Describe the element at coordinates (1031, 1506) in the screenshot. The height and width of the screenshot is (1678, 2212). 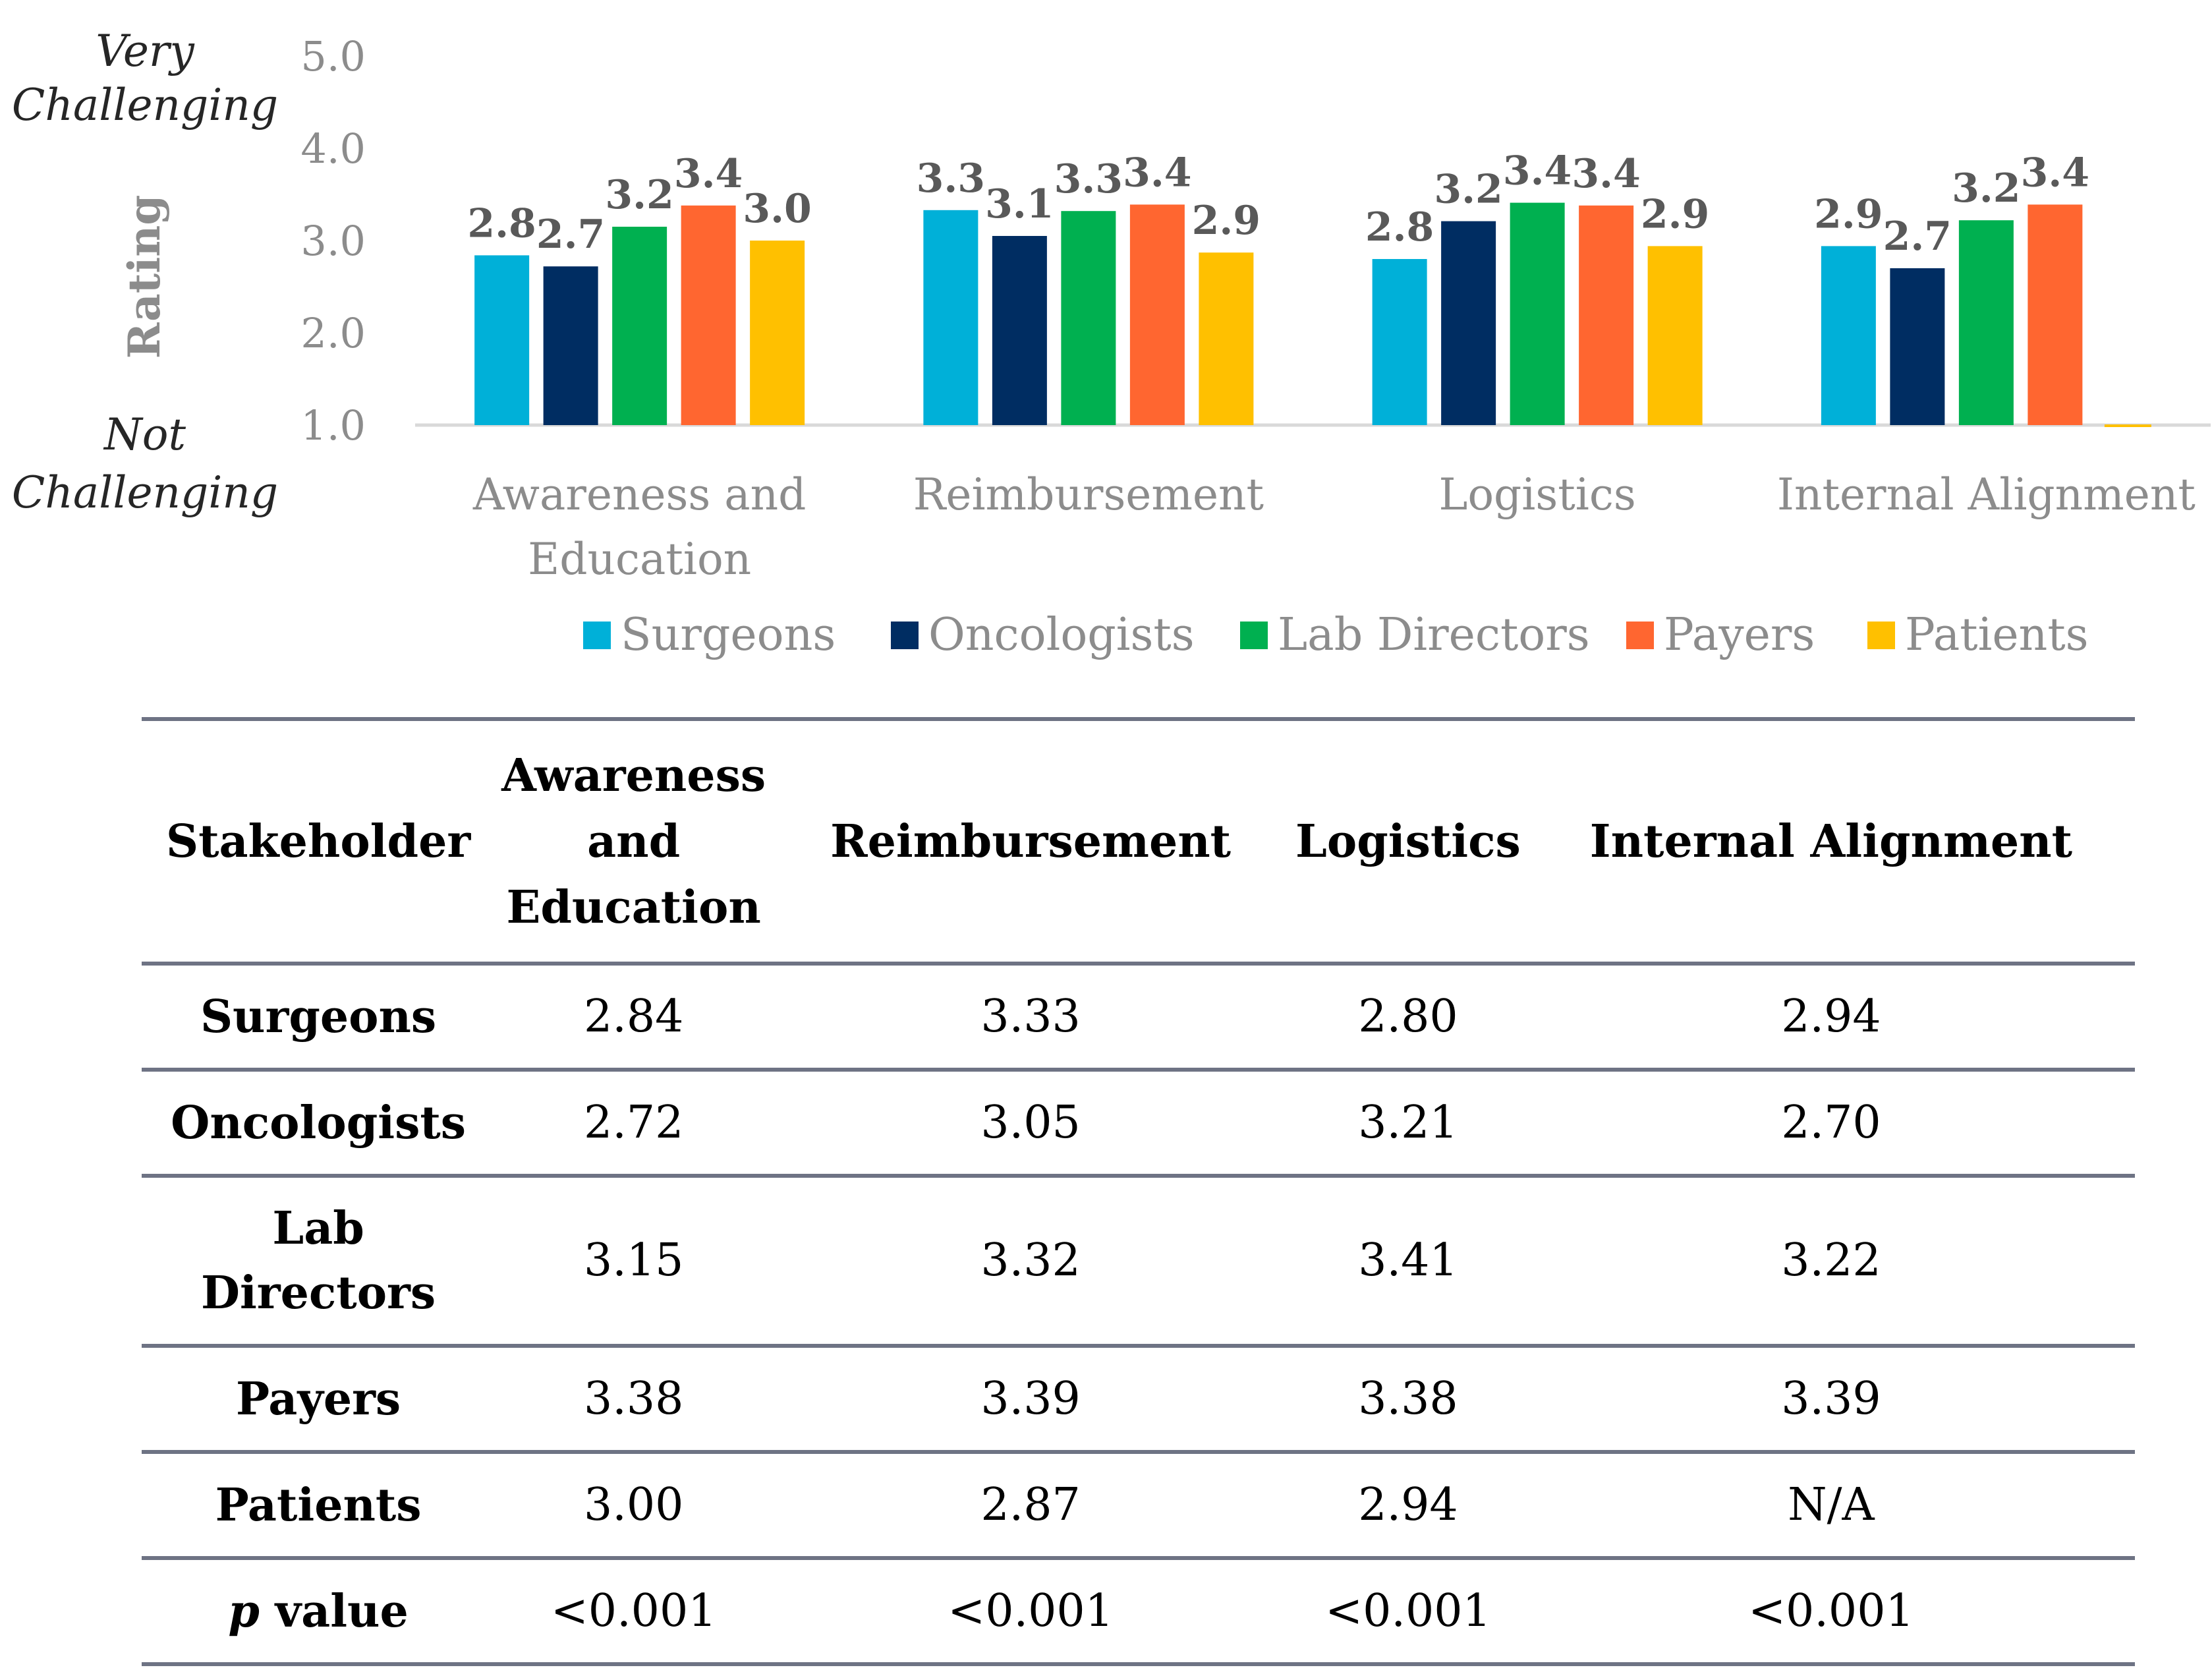
I see `table-cell: 2.87` at that location.